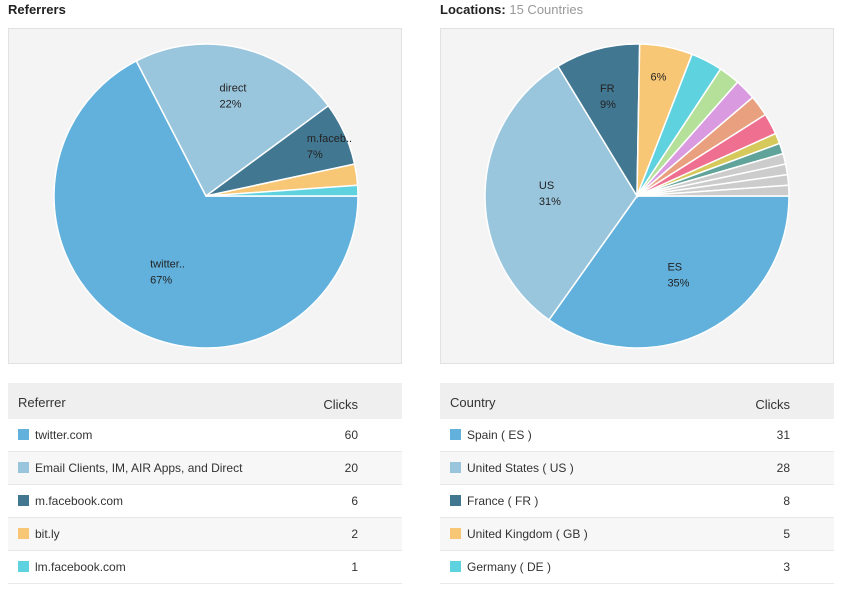 The height and width of the screenshot is (597, 844). I want to click on table-row: twitter.com 60, so click(205, 435).